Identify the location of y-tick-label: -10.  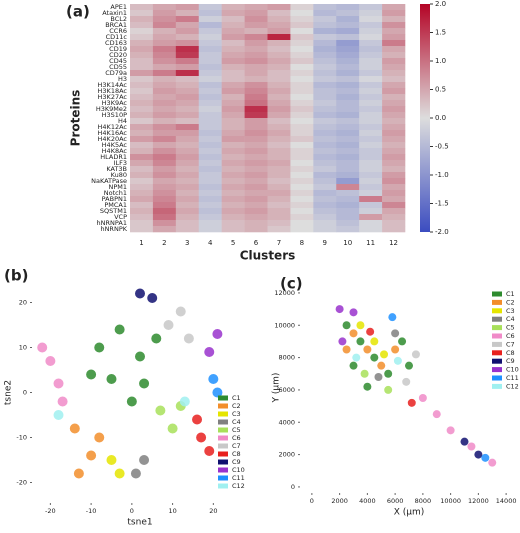
(21, 438).